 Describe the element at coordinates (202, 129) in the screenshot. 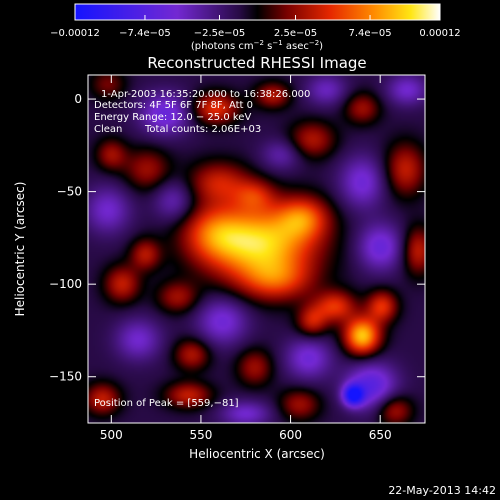

I see `annotation-counts: Total counts: 2.06E+03` at that location.